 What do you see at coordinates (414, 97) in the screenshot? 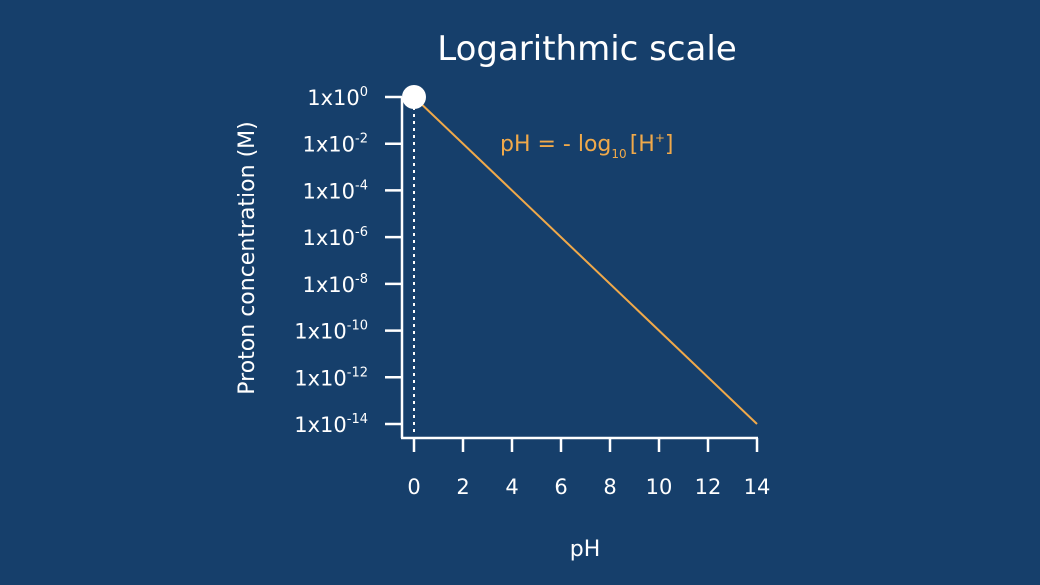
I see `highlight-point` at bounding box center [414, 97].